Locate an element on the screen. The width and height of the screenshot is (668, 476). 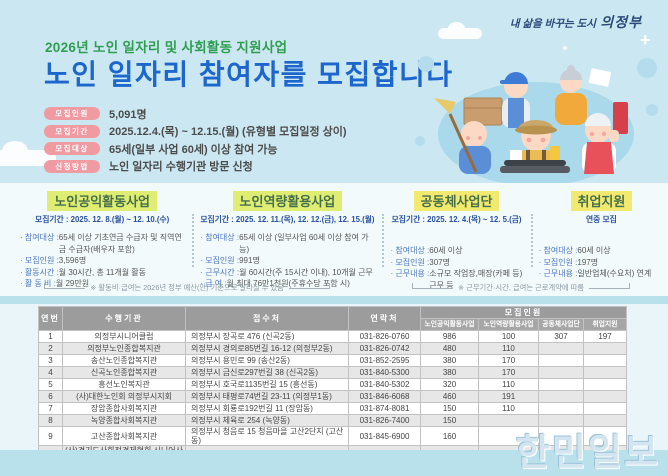
seniors-illustration is located at coordinates (536, 121).